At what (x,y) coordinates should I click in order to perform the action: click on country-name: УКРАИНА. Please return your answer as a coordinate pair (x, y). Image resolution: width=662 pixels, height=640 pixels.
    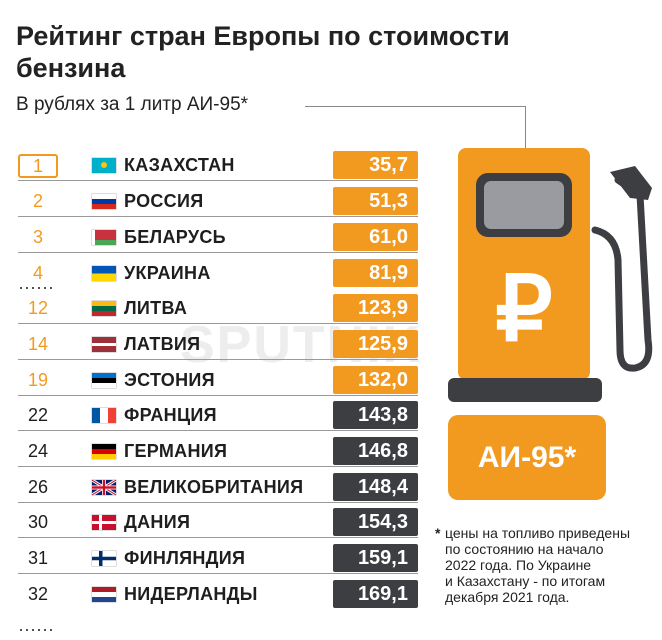
    Looking at the image, I should click on (167, 273).